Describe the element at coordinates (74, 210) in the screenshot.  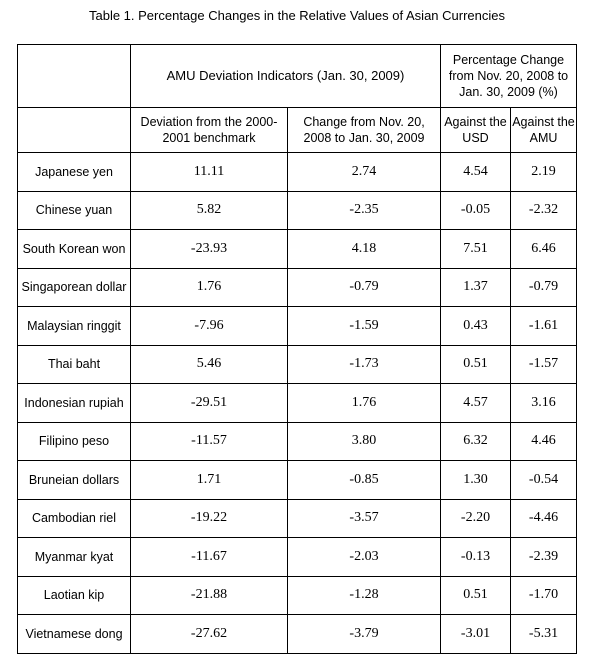
I see `currency-name-cell: Chinese yuan` at that location.